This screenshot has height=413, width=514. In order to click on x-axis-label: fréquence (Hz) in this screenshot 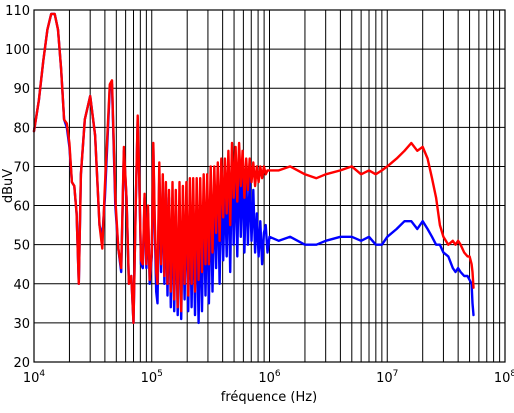, I will do `click(269, 397)`.